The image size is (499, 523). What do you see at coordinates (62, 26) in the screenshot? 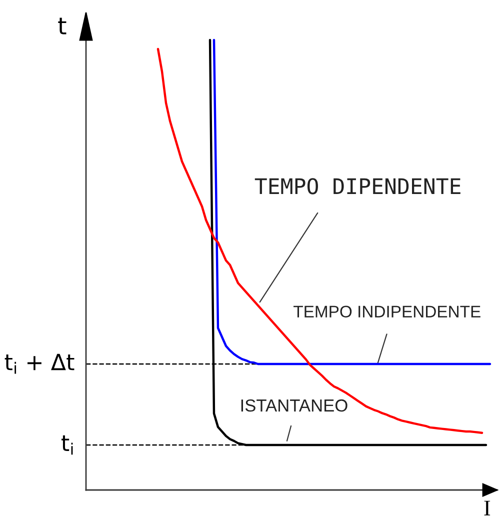
I see `y-axis-title: t` at bounding box center [62, 26].